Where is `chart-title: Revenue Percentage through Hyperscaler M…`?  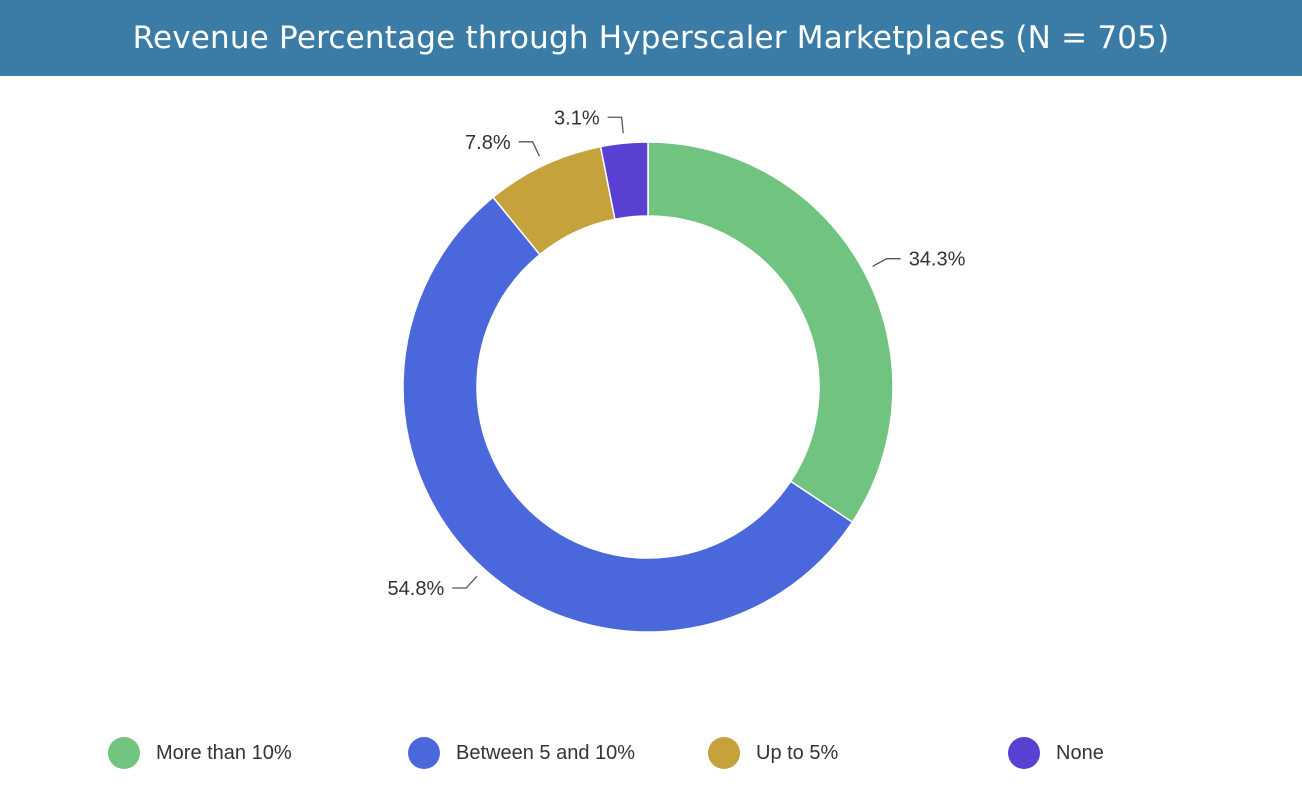 chart-title: Revenue Percentage through Hyperscaler M… is located at coordinates (651, 38).